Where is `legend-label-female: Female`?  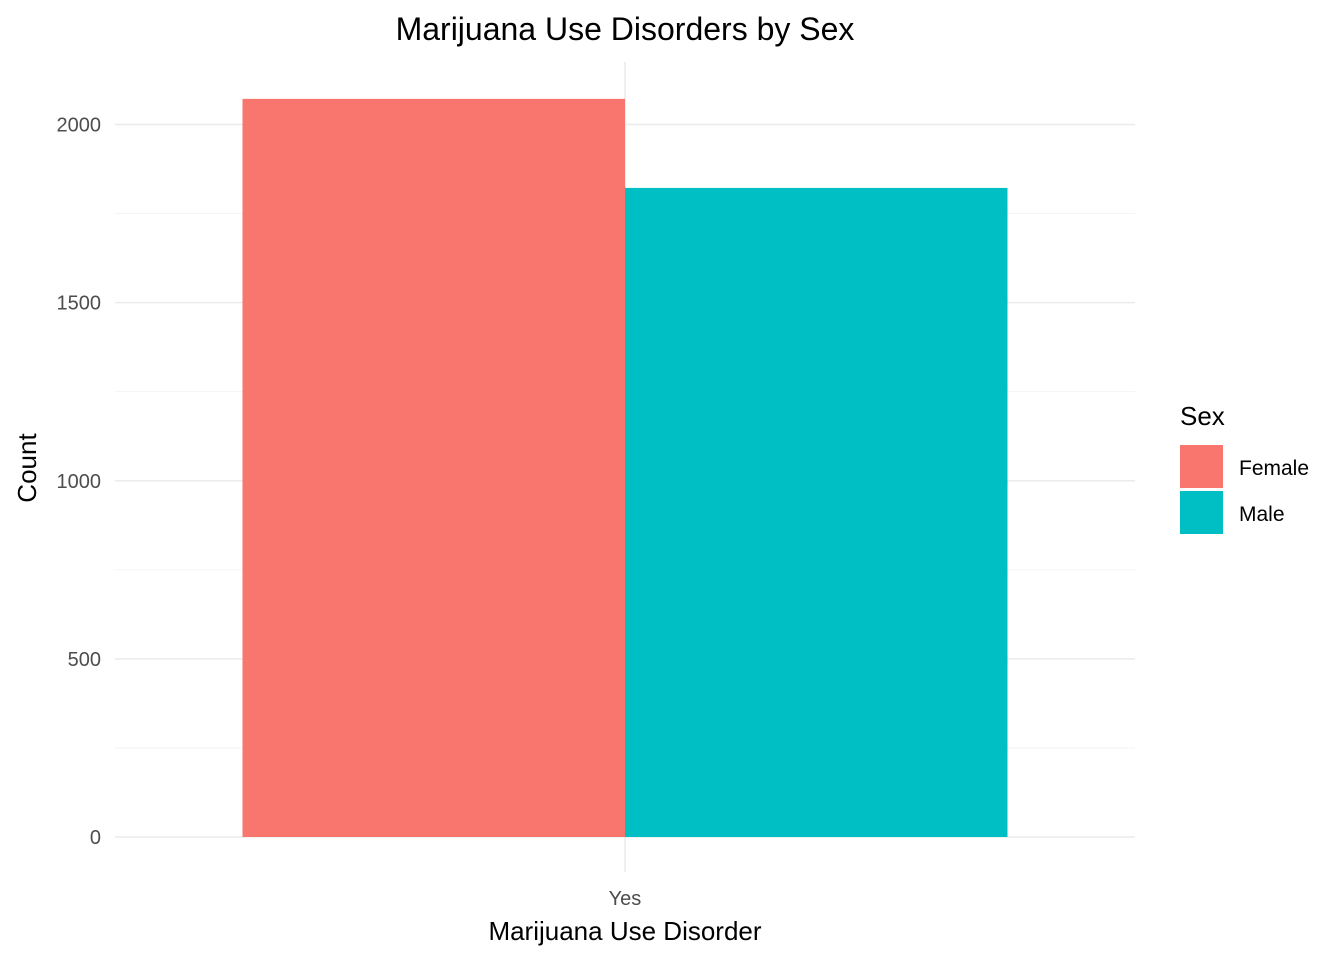
legend-label-female: Female is located at coordinates (1274, 468).